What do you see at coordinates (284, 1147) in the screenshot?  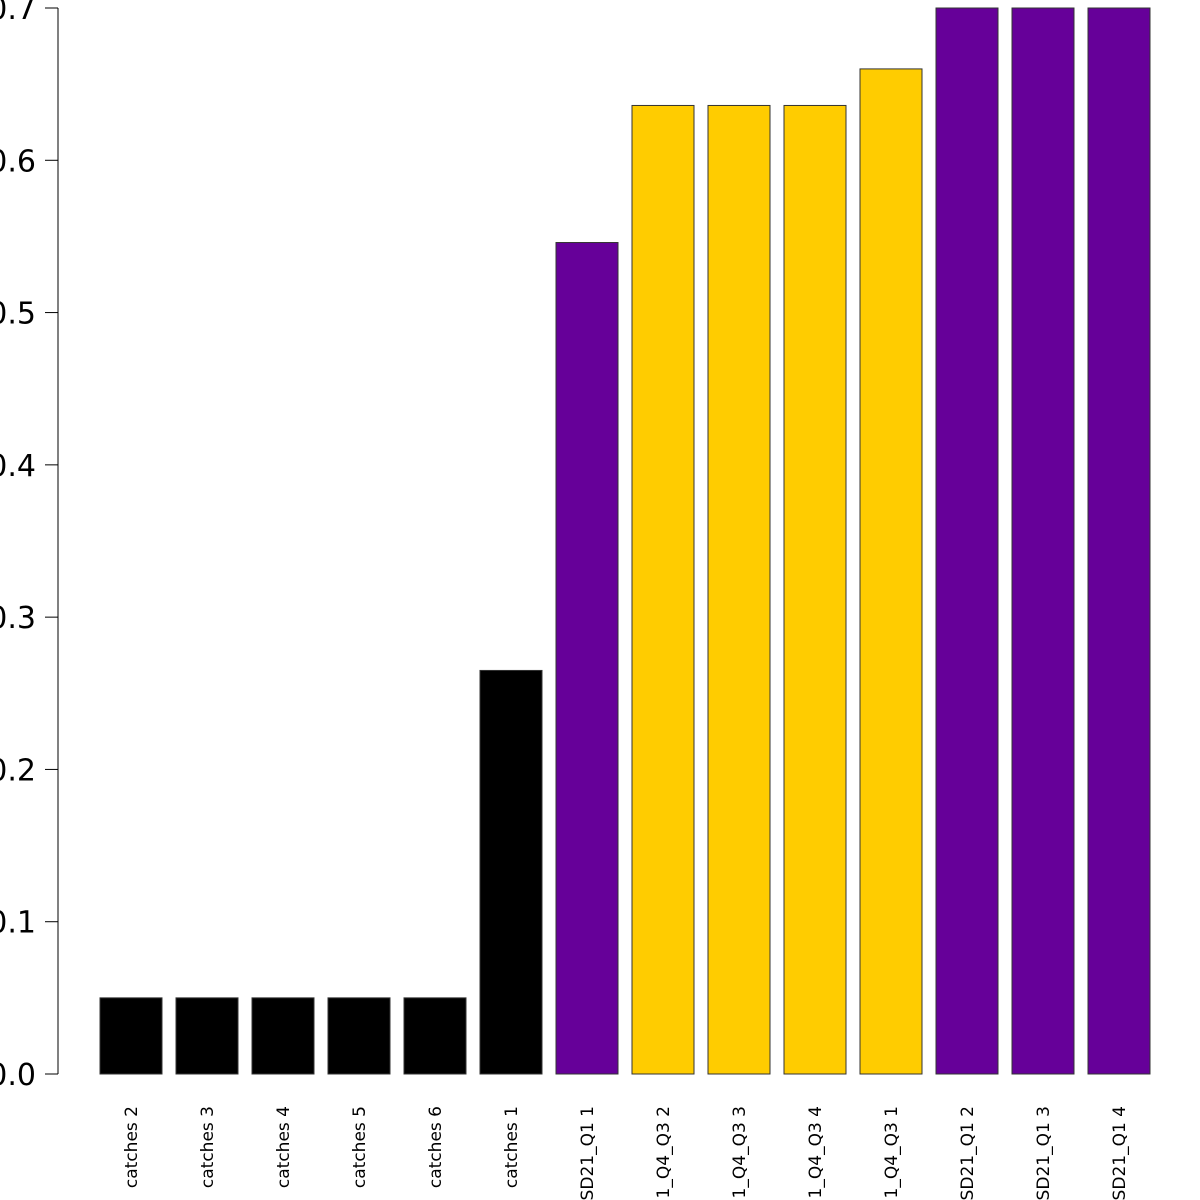 I see `x-tick-label: catches 4` at bounding box center [284, 1147].